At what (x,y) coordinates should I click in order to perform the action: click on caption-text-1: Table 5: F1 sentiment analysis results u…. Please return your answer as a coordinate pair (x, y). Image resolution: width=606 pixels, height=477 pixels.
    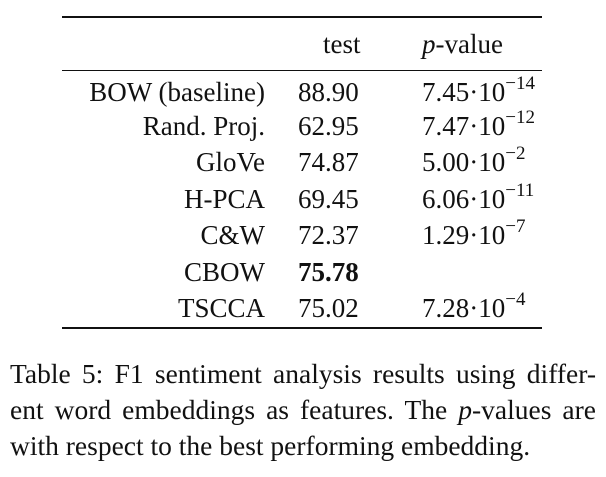
    Looking at the image, I should click on (303, 391).